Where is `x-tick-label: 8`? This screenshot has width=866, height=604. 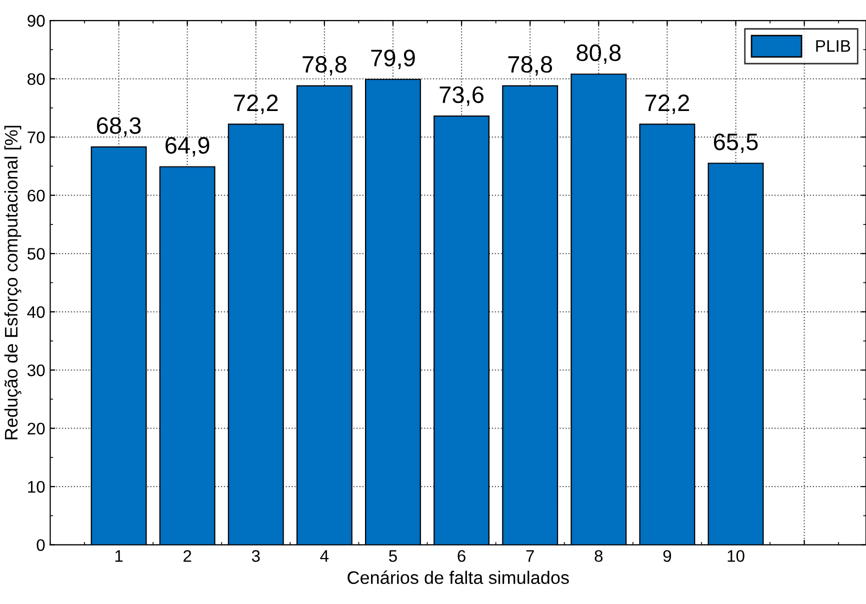
x-tick-label: 8 is located at coordinates (598, 556).